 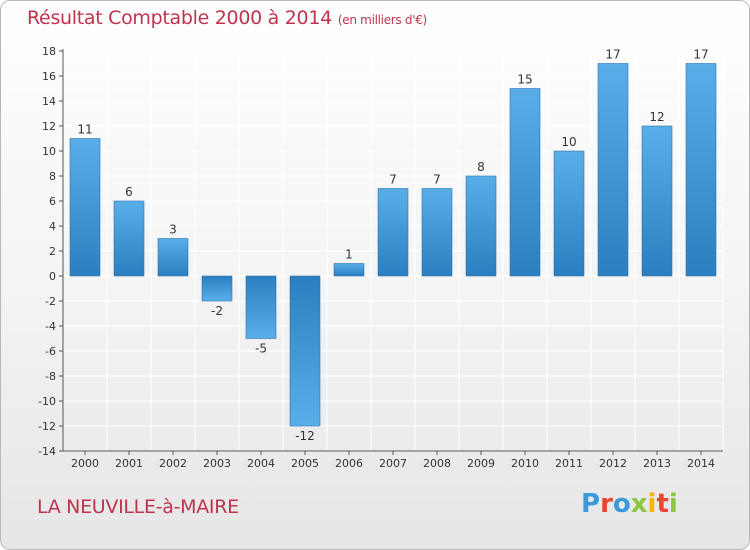 I want to click on y-tick-label: 18, so click(x=49, y=51).